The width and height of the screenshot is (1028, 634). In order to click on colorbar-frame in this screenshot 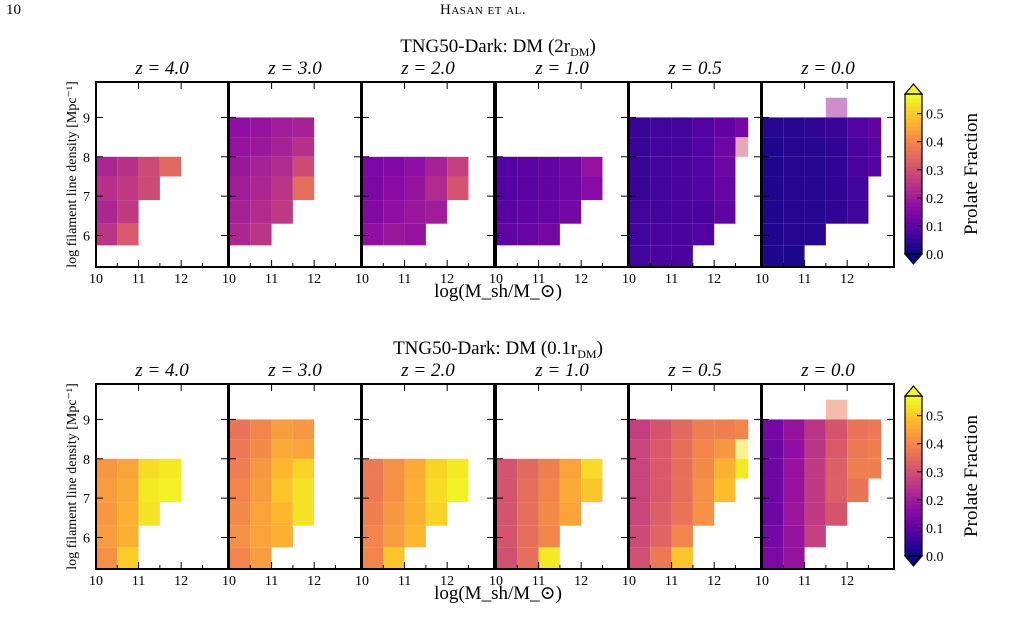, I will do `click(913, 174)`.